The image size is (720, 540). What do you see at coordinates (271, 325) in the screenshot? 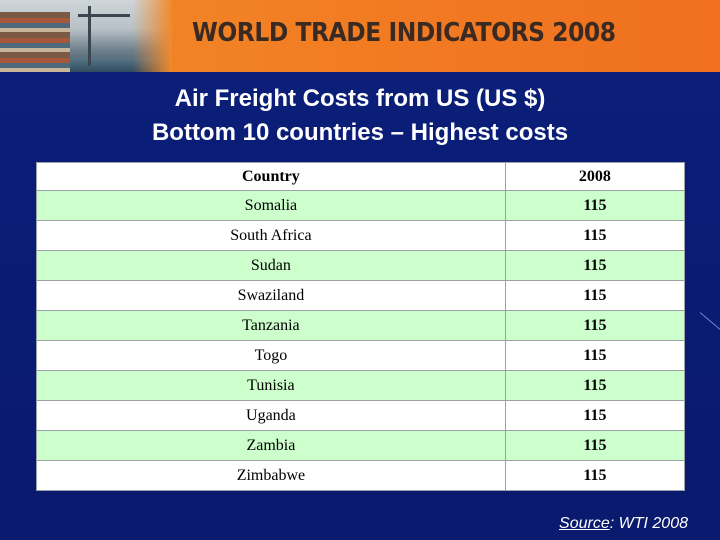
I see `country-cell: Tanzania` at bounding box center [271, 325].